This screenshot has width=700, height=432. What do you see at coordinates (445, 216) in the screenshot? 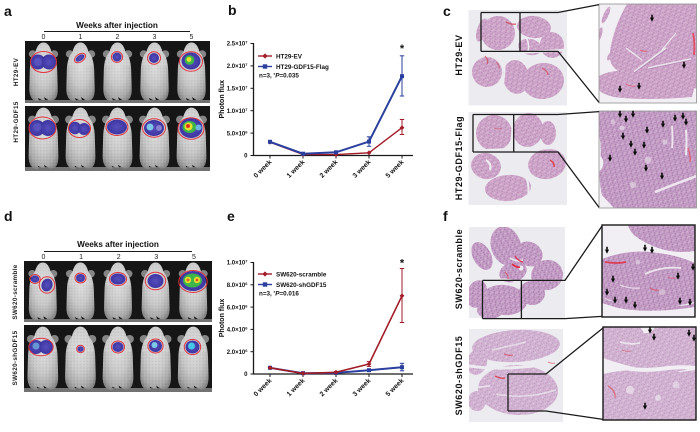
I see `svg-text: f` at bounding box center [445, 216].